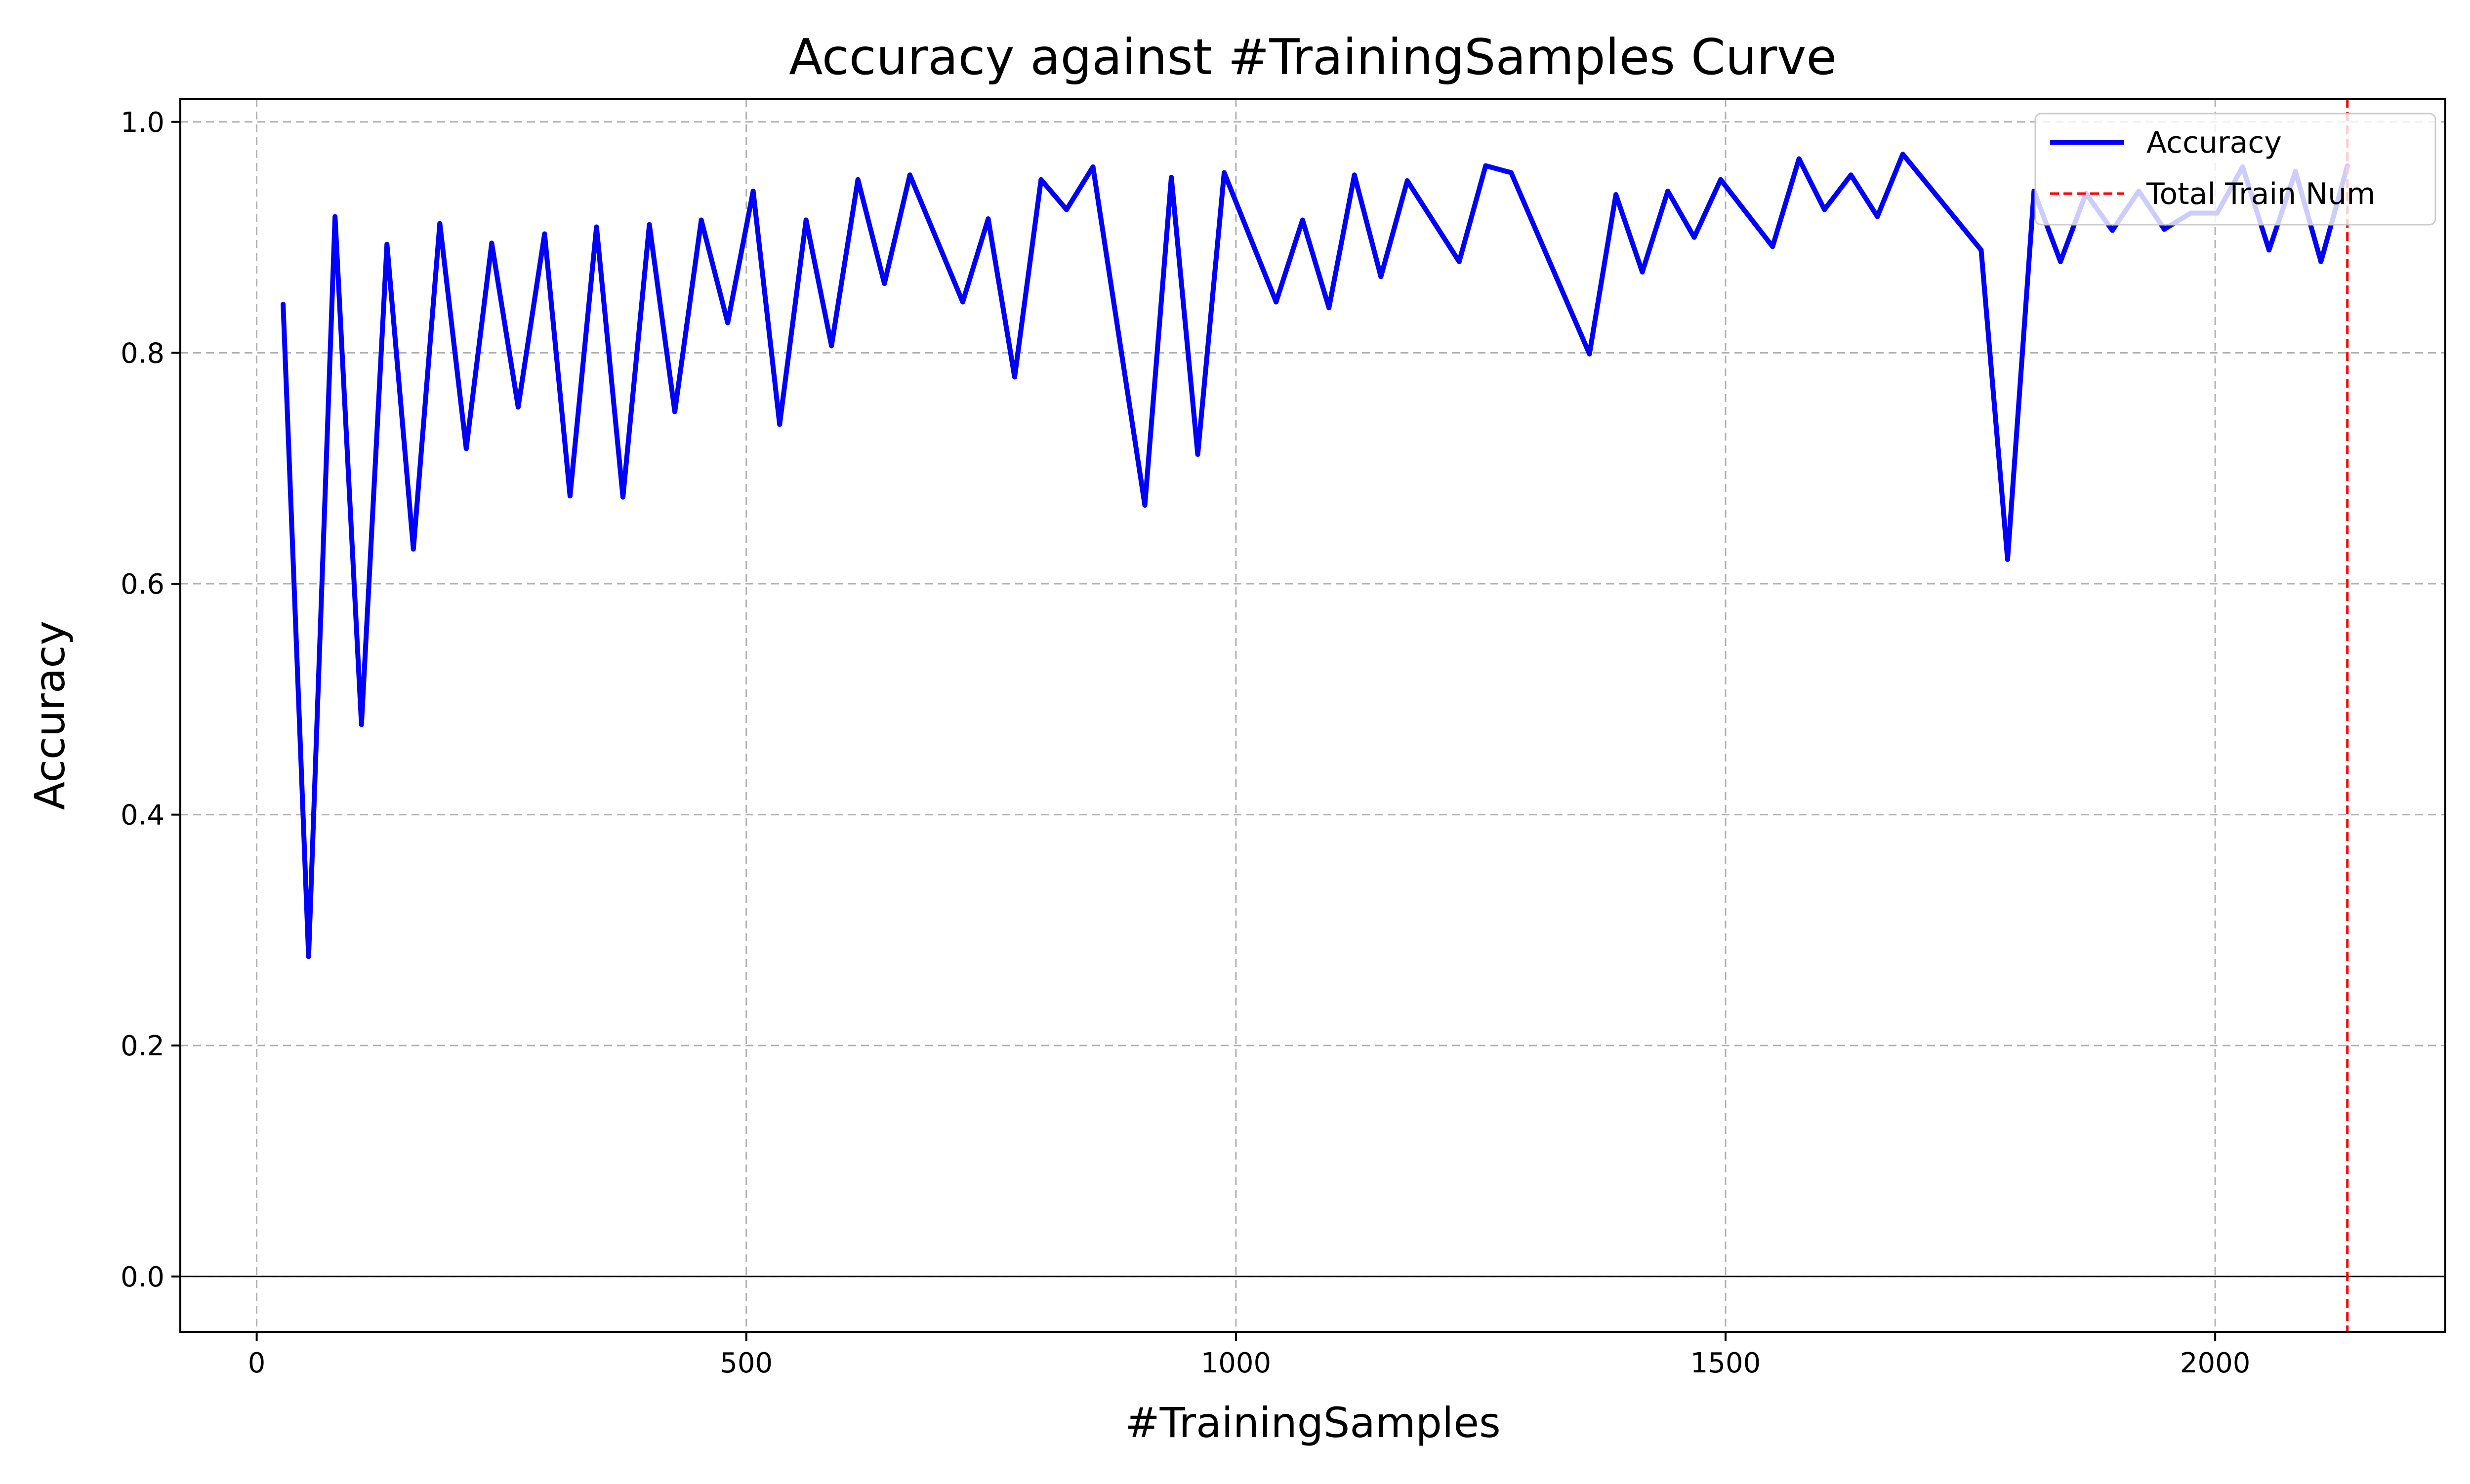 The width and height of the screenshot is (2470, 1484). I want to click on x-tick-label: 1500, so click(1725, 1363).